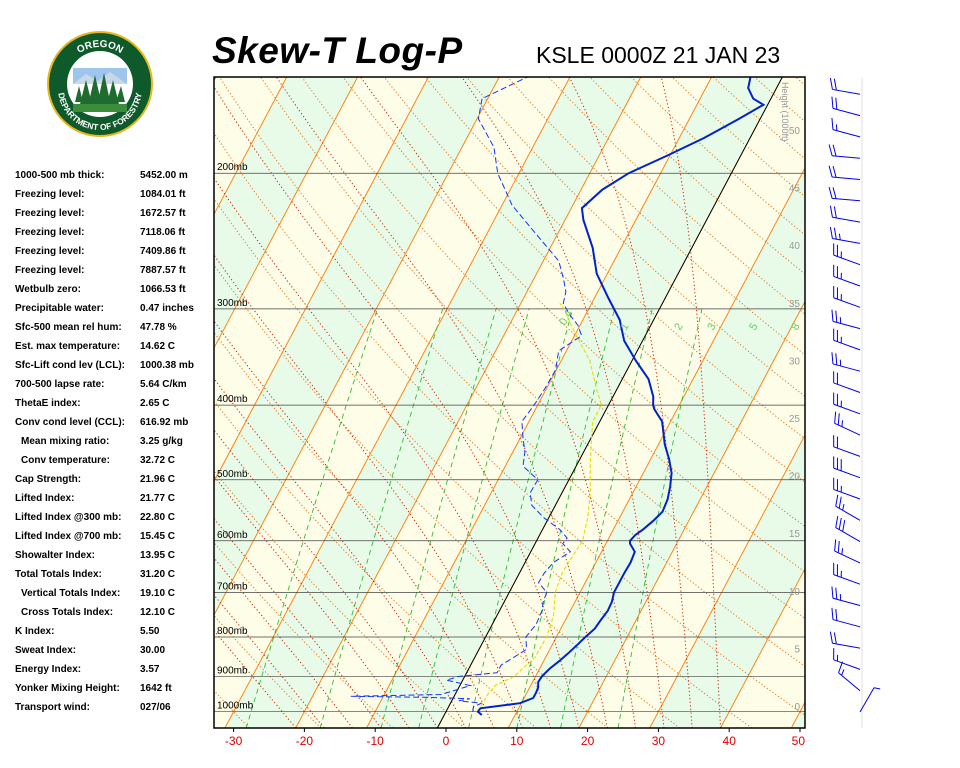  I want to click on index-label: Showalter Index:, so click(55, 555).